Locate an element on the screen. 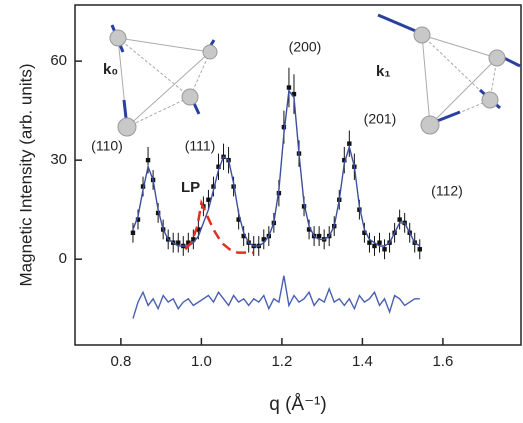 This screenshot has height=423, width=523. inset-left is located at coordinates (163, 80).